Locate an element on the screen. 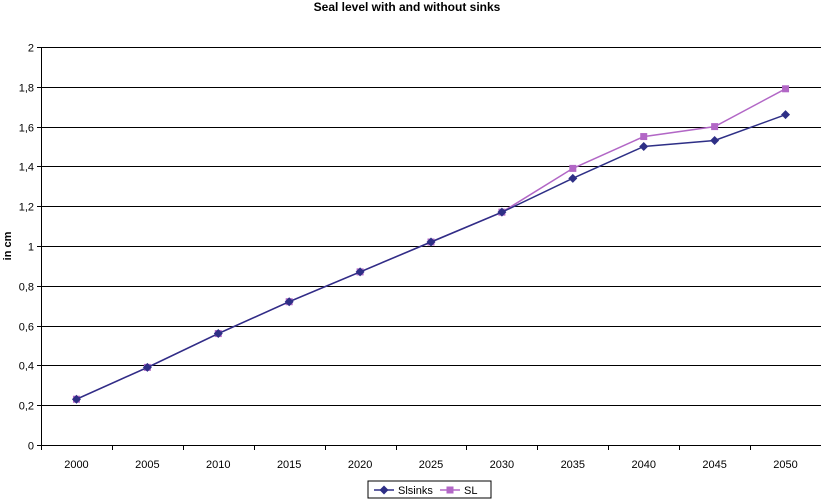  legend-box is located at coordinates (429, 489).